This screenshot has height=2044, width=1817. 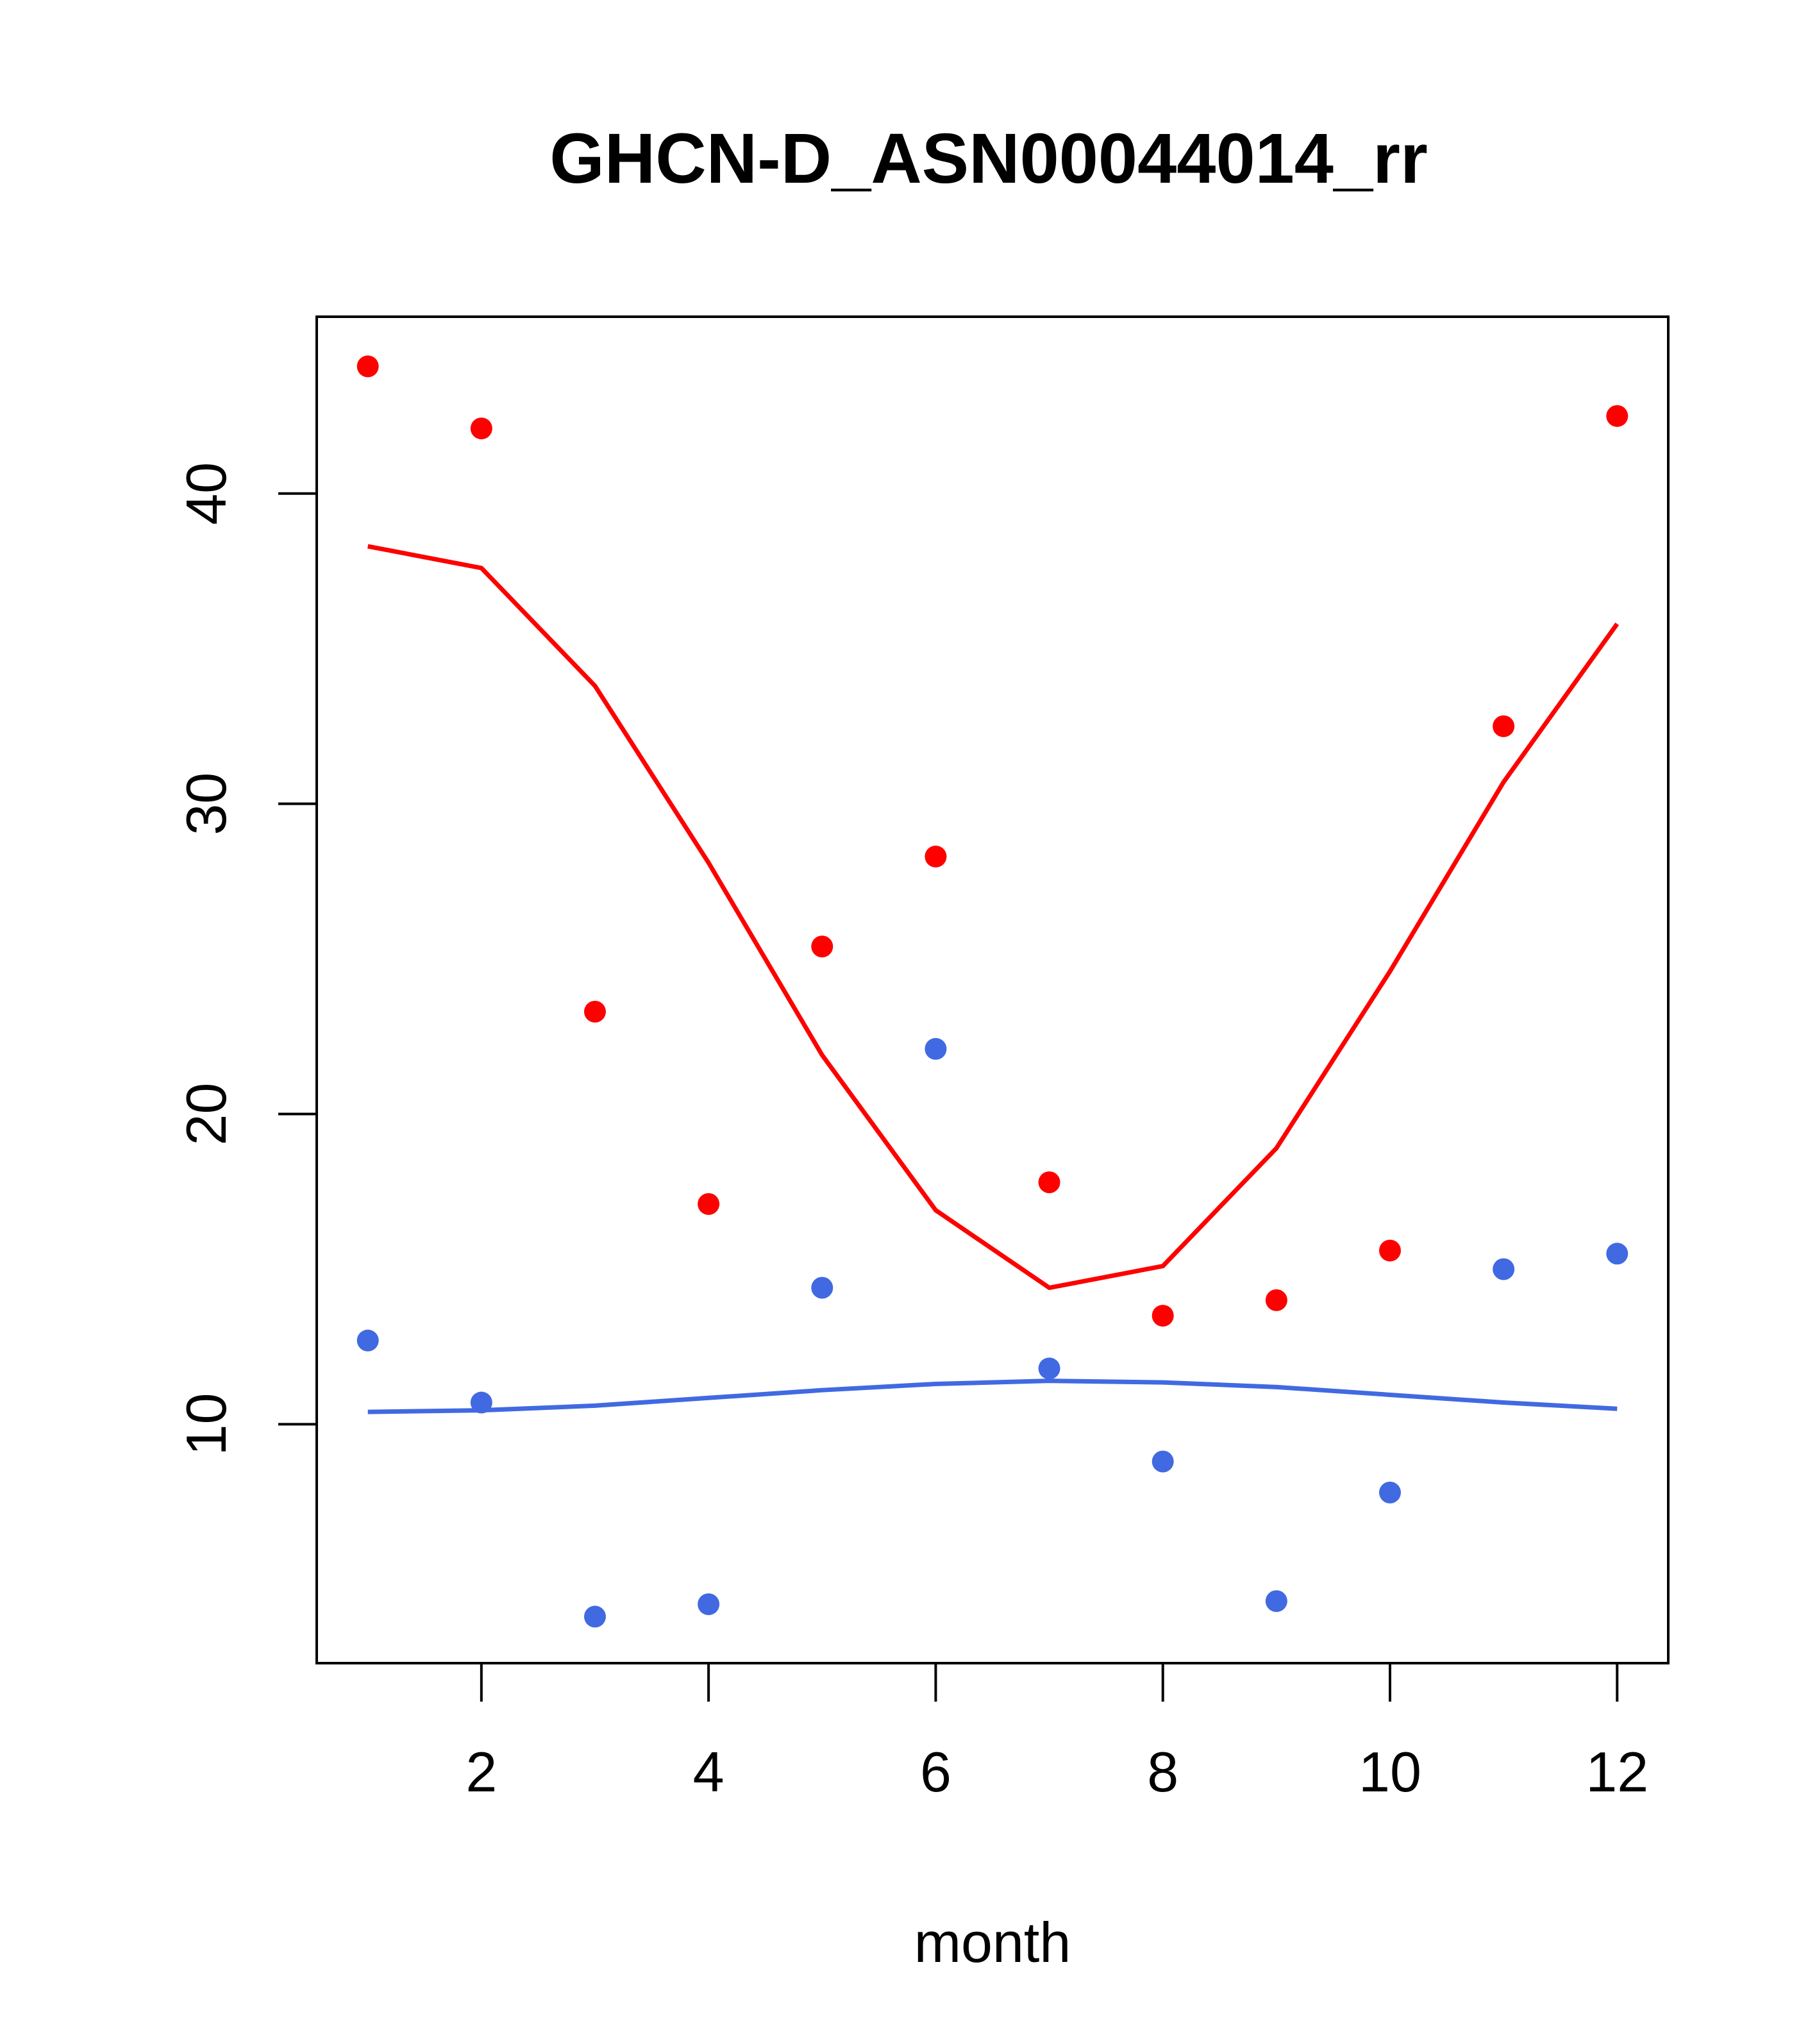 I want to click on x-tick-label: 6, so click(x=935, y=1772).